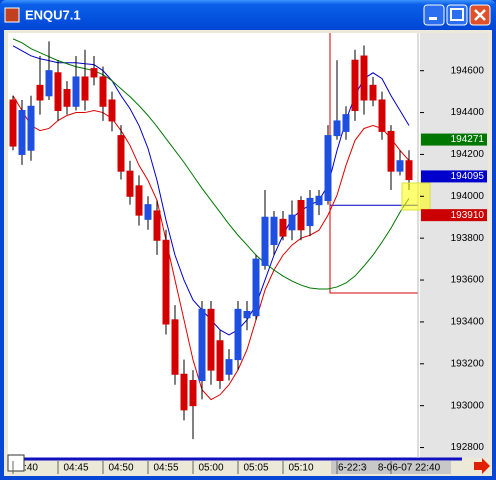 This screenshot has width=496, height=480. I want to click on x-tick-label: 05:10, so click(300, 468).